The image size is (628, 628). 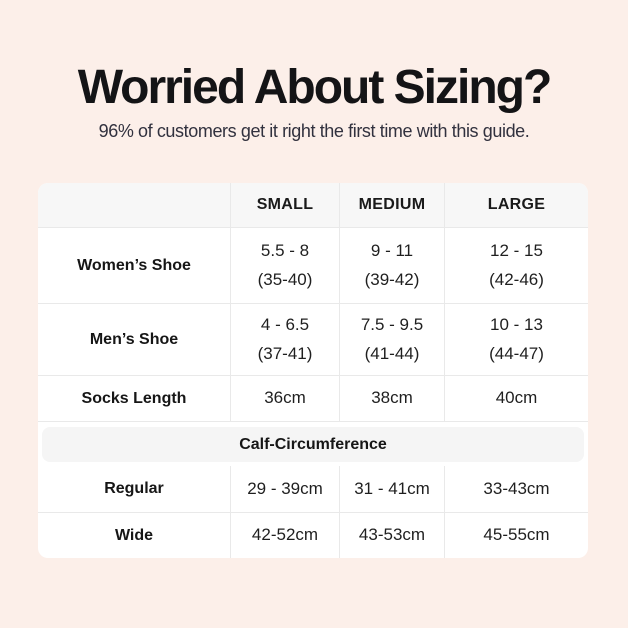 What do you see at coordinates (134, 398) in the screenshot?
I see `socks-length-label: Socks Length` at bounding box center [134, 398].